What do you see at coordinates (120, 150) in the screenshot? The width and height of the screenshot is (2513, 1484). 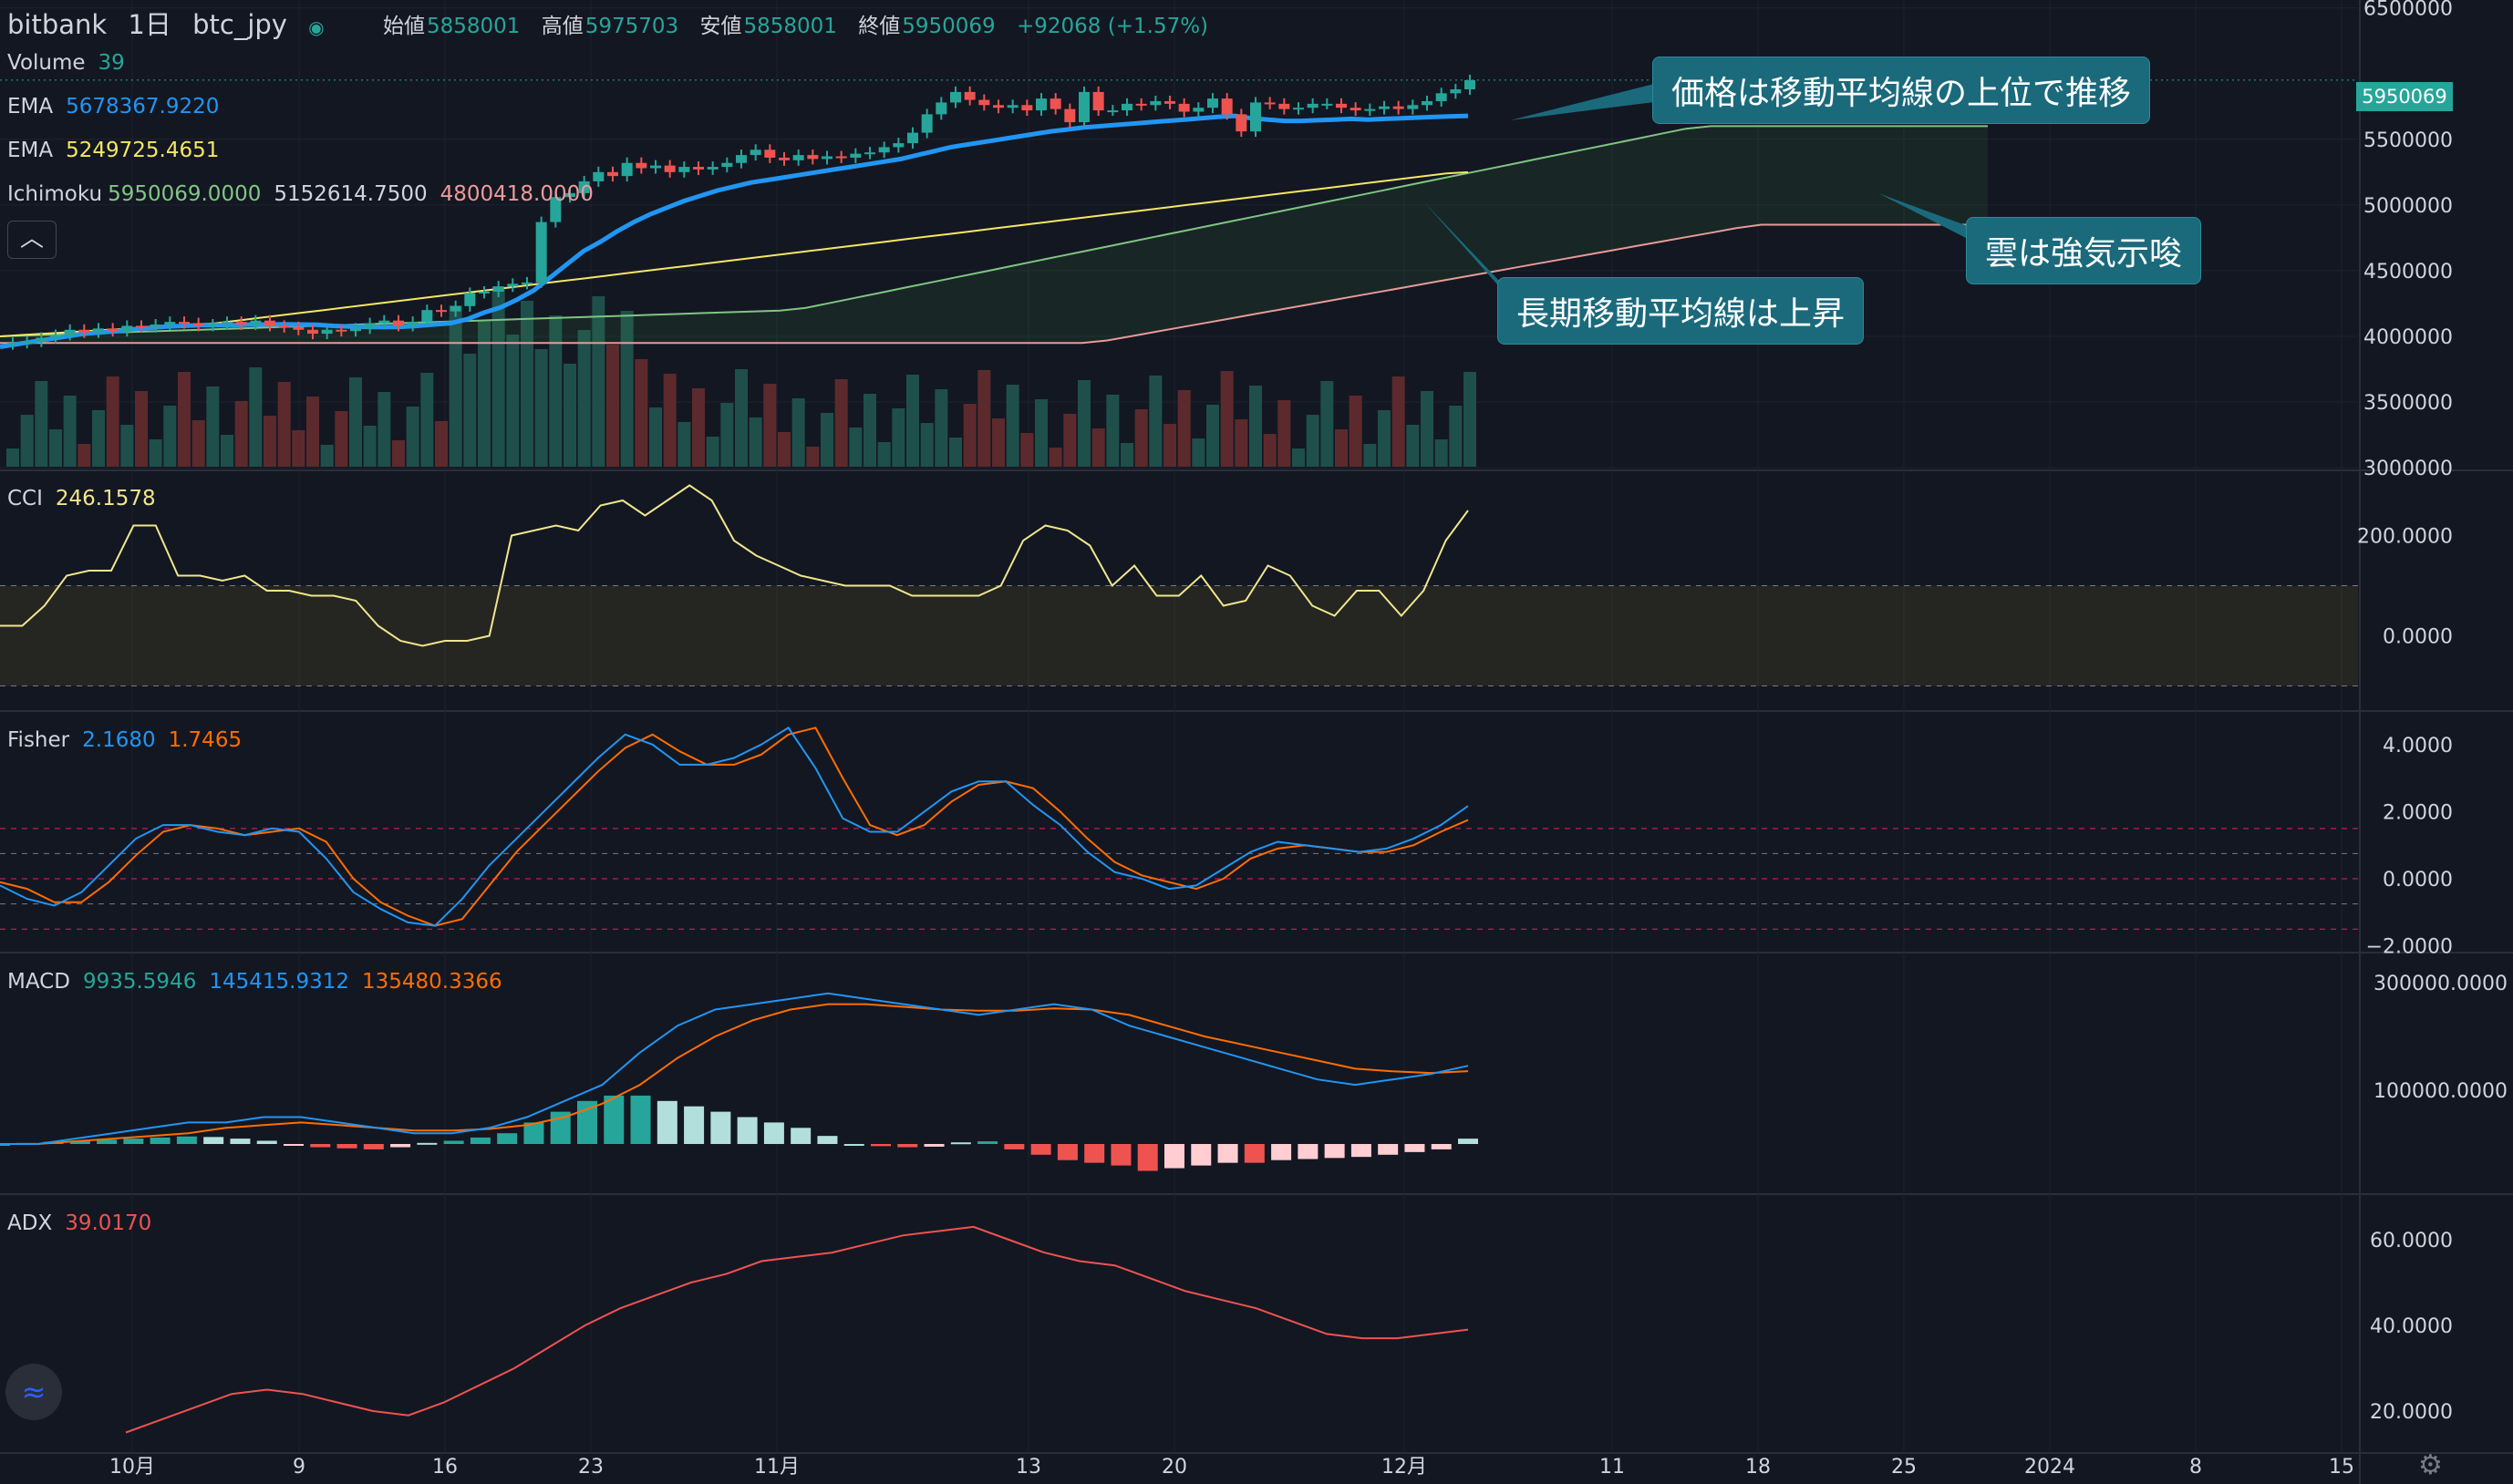 I see `legend-ema-slow: EMA 5249725.4651` at bounding box center [120, 150].